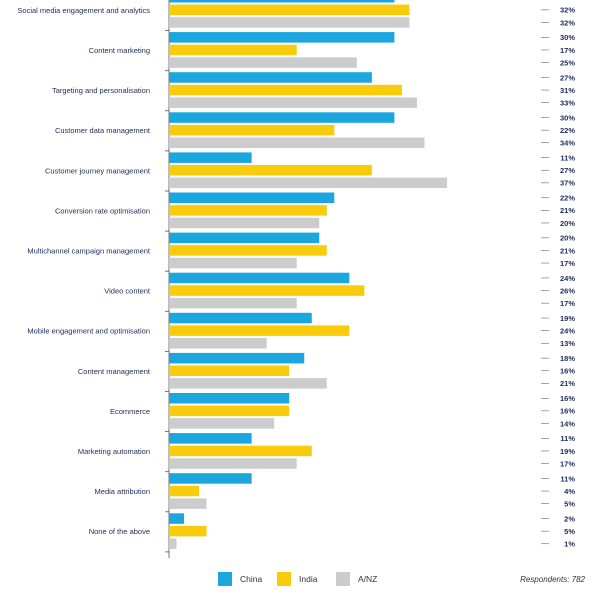 This screenshot has height=595, width=607. What do you see at coordinates (102, 210) in the screenshot?
I see `category-label: Conversion rate optimisation` at bounding box center [102, 210].